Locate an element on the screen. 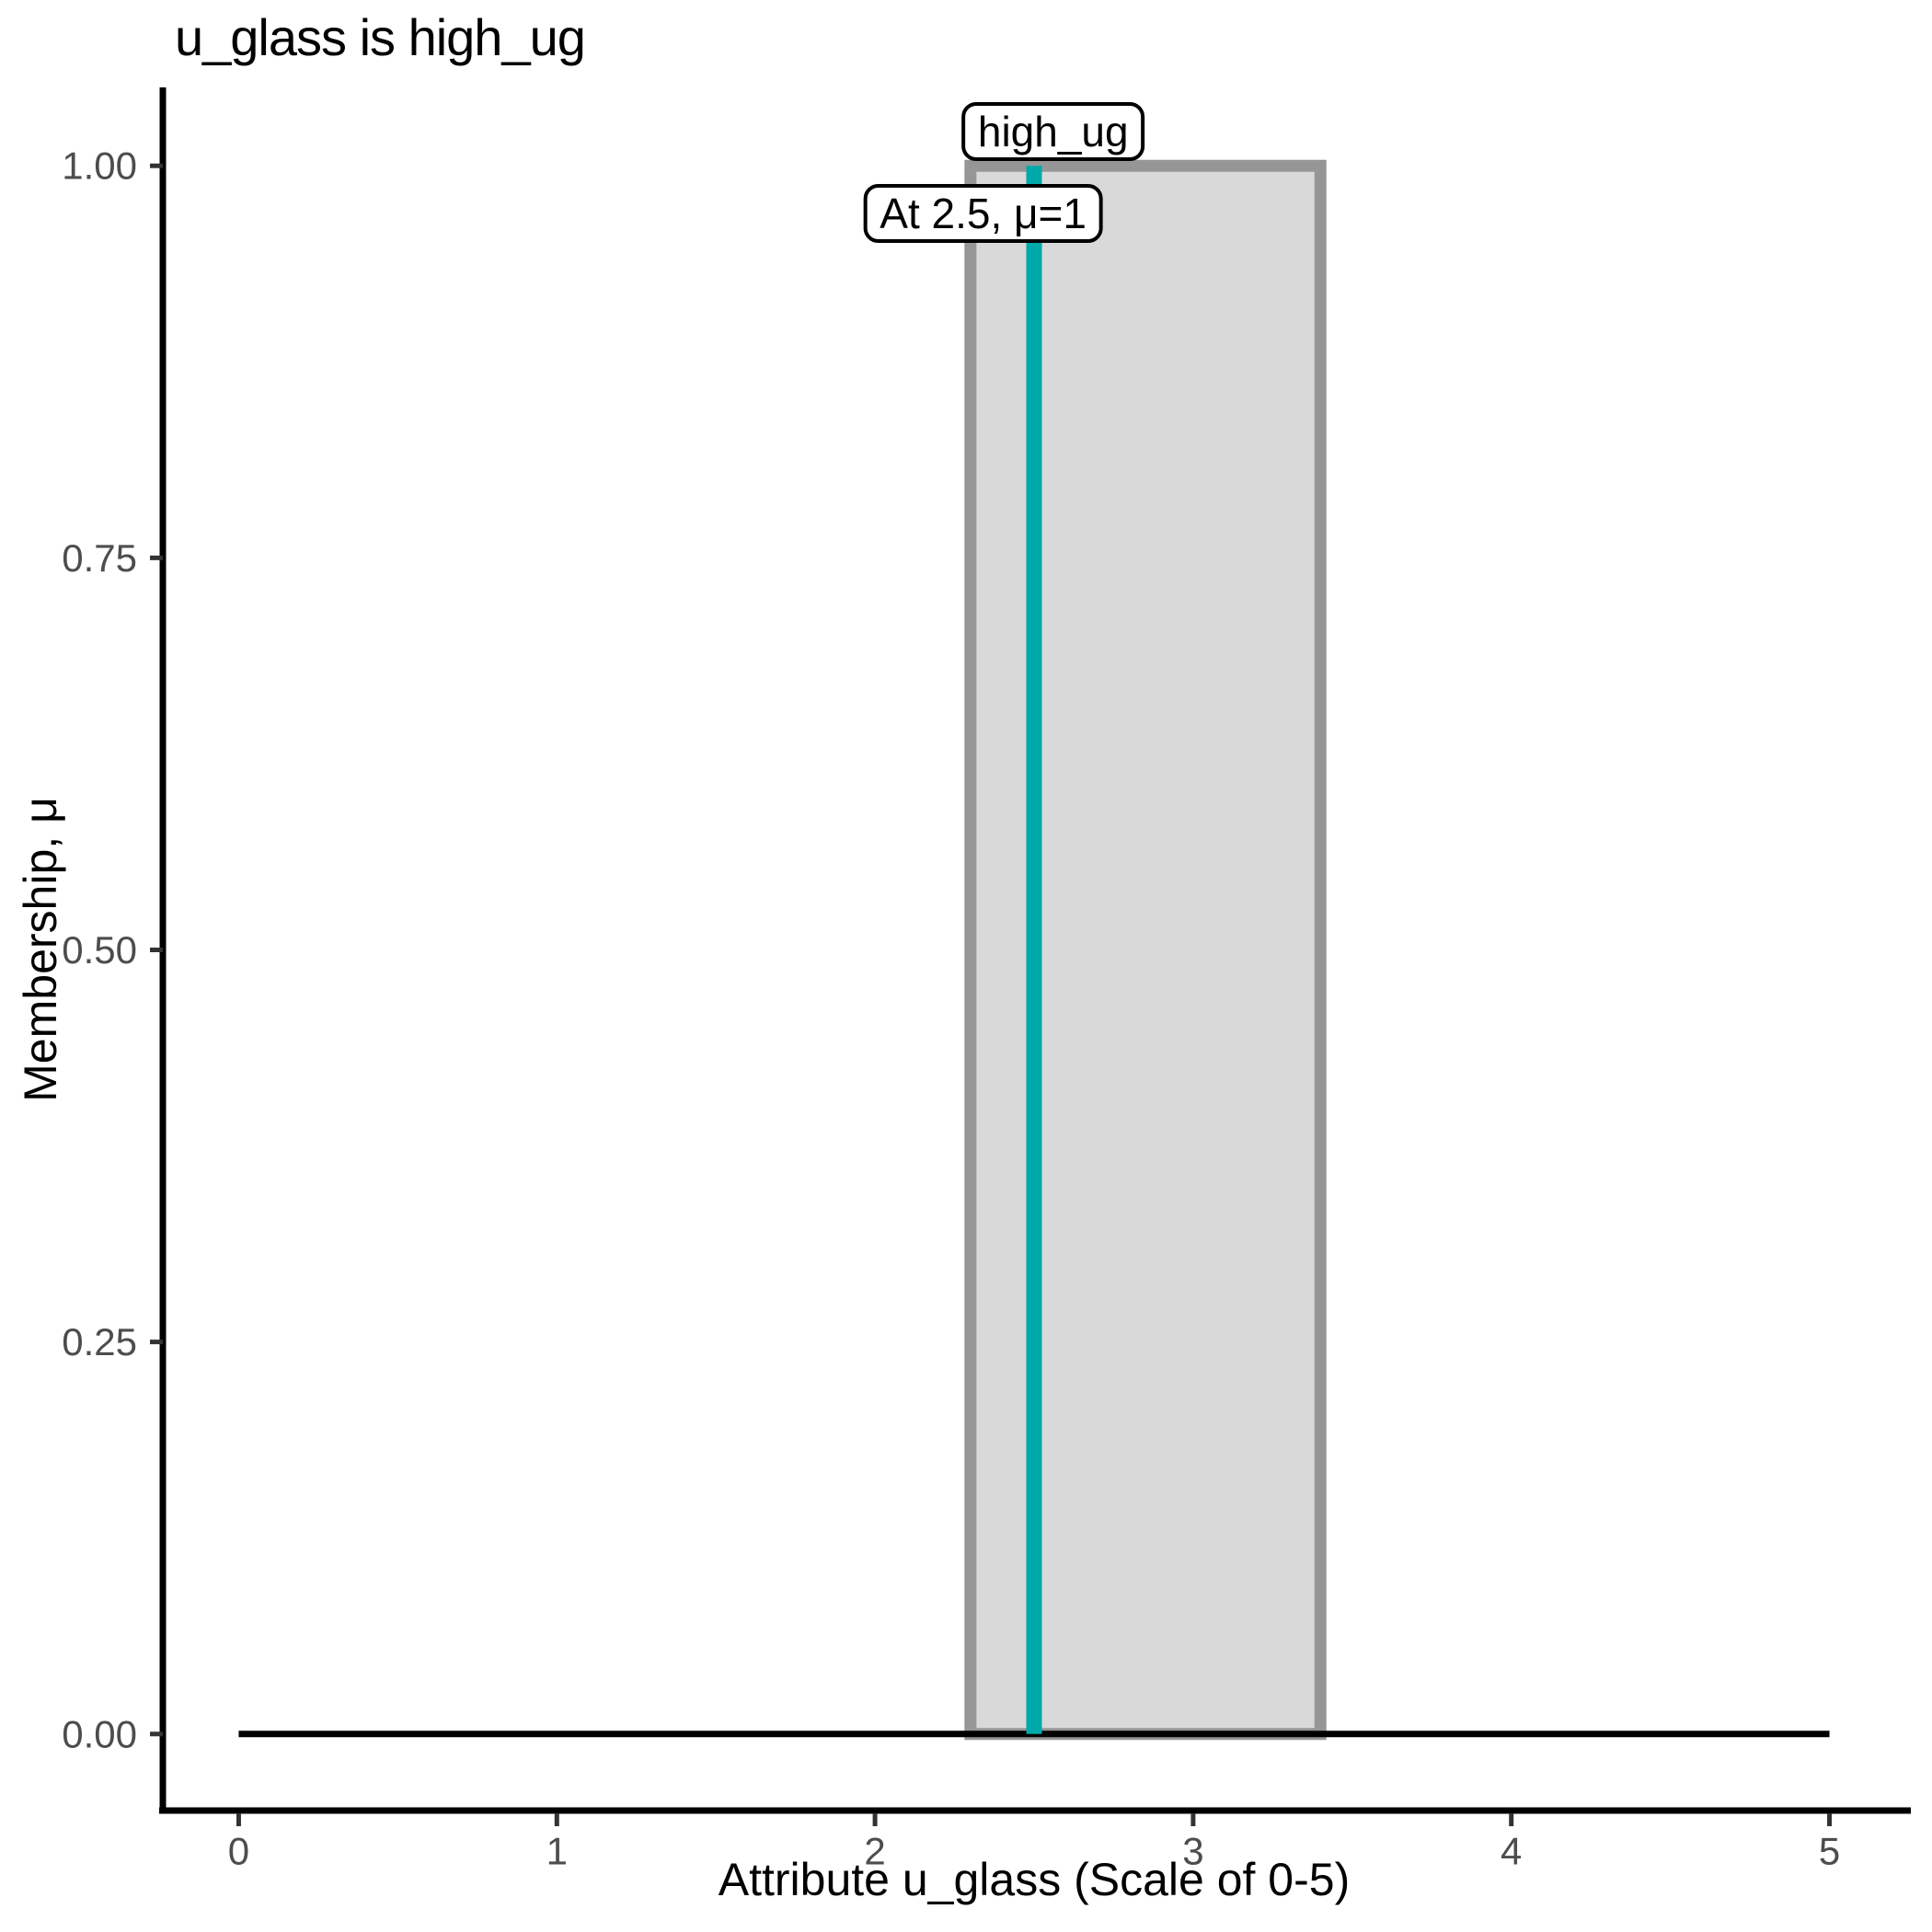 Image resolution: width=1932 pixels, height=1932 pixels. y-tick-label-0.00: 0.00 is located at coordinates (99, 1733).